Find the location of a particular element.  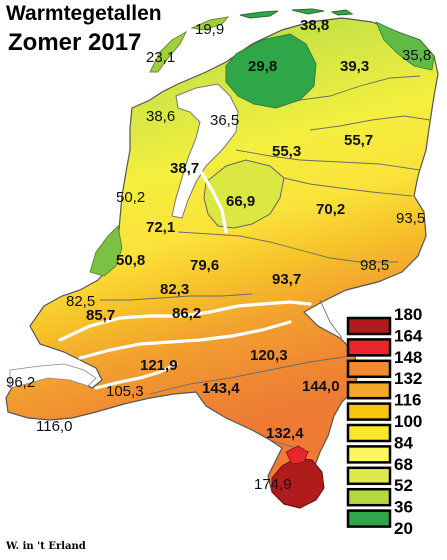

map-subtitle: Zomer 2017 is located at coordinates (75, 42).